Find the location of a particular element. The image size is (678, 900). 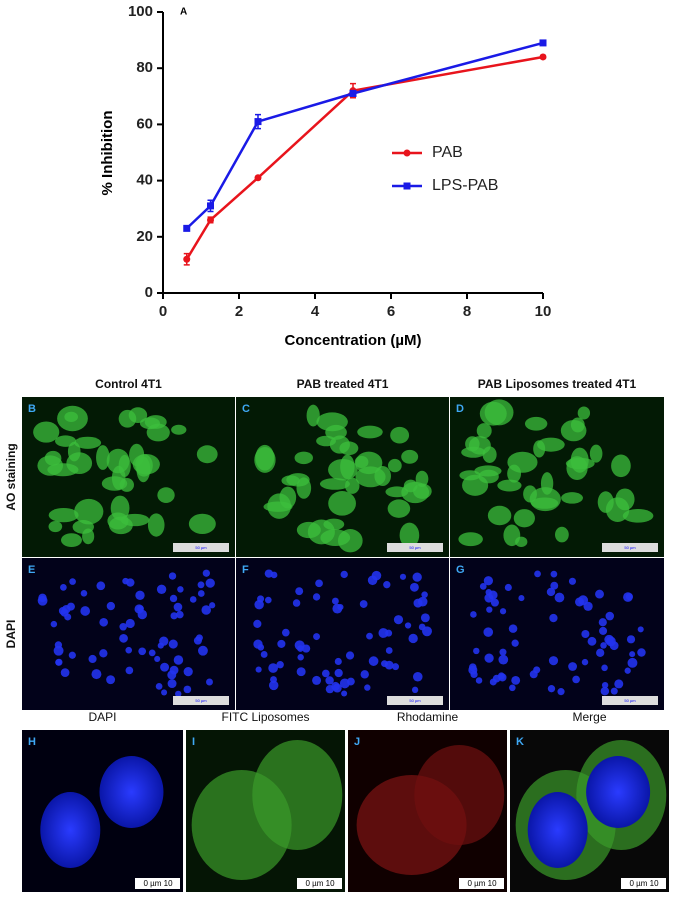

legend-marker is located at coordinates (407, 186).